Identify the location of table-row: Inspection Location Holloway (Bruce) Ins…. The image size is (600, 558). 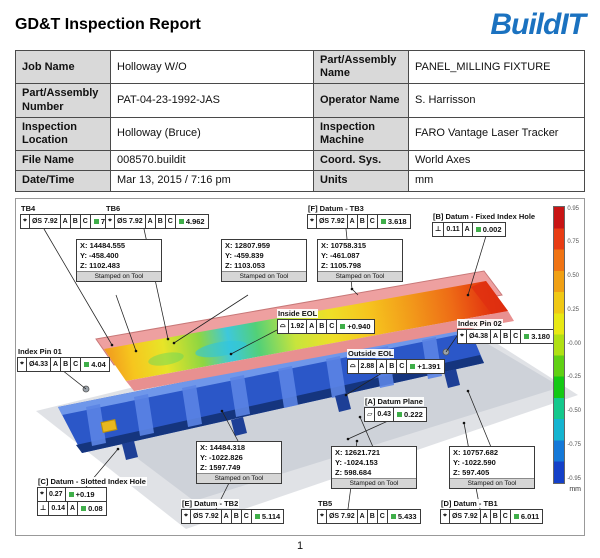
(300, 134).